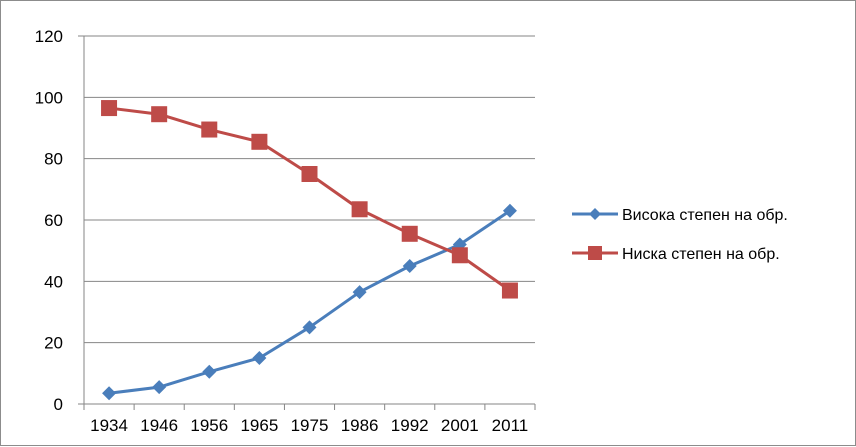 Image resolution: width=856 pixels, height=447 pixels. Describe the element at coordinates (705, 215) in the screenshot. I see `legend-label: Висока степен на обр.` at that location.